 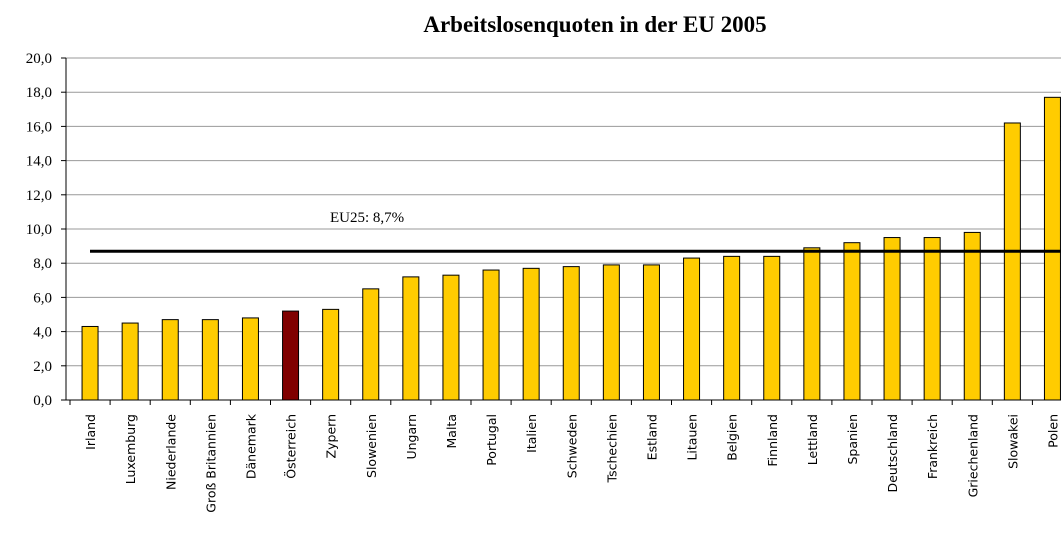 What do you see at coordinates (291, 446) in the screenshot?
I see `x-tick-label: Österreich` at bounding box center [291, 446].